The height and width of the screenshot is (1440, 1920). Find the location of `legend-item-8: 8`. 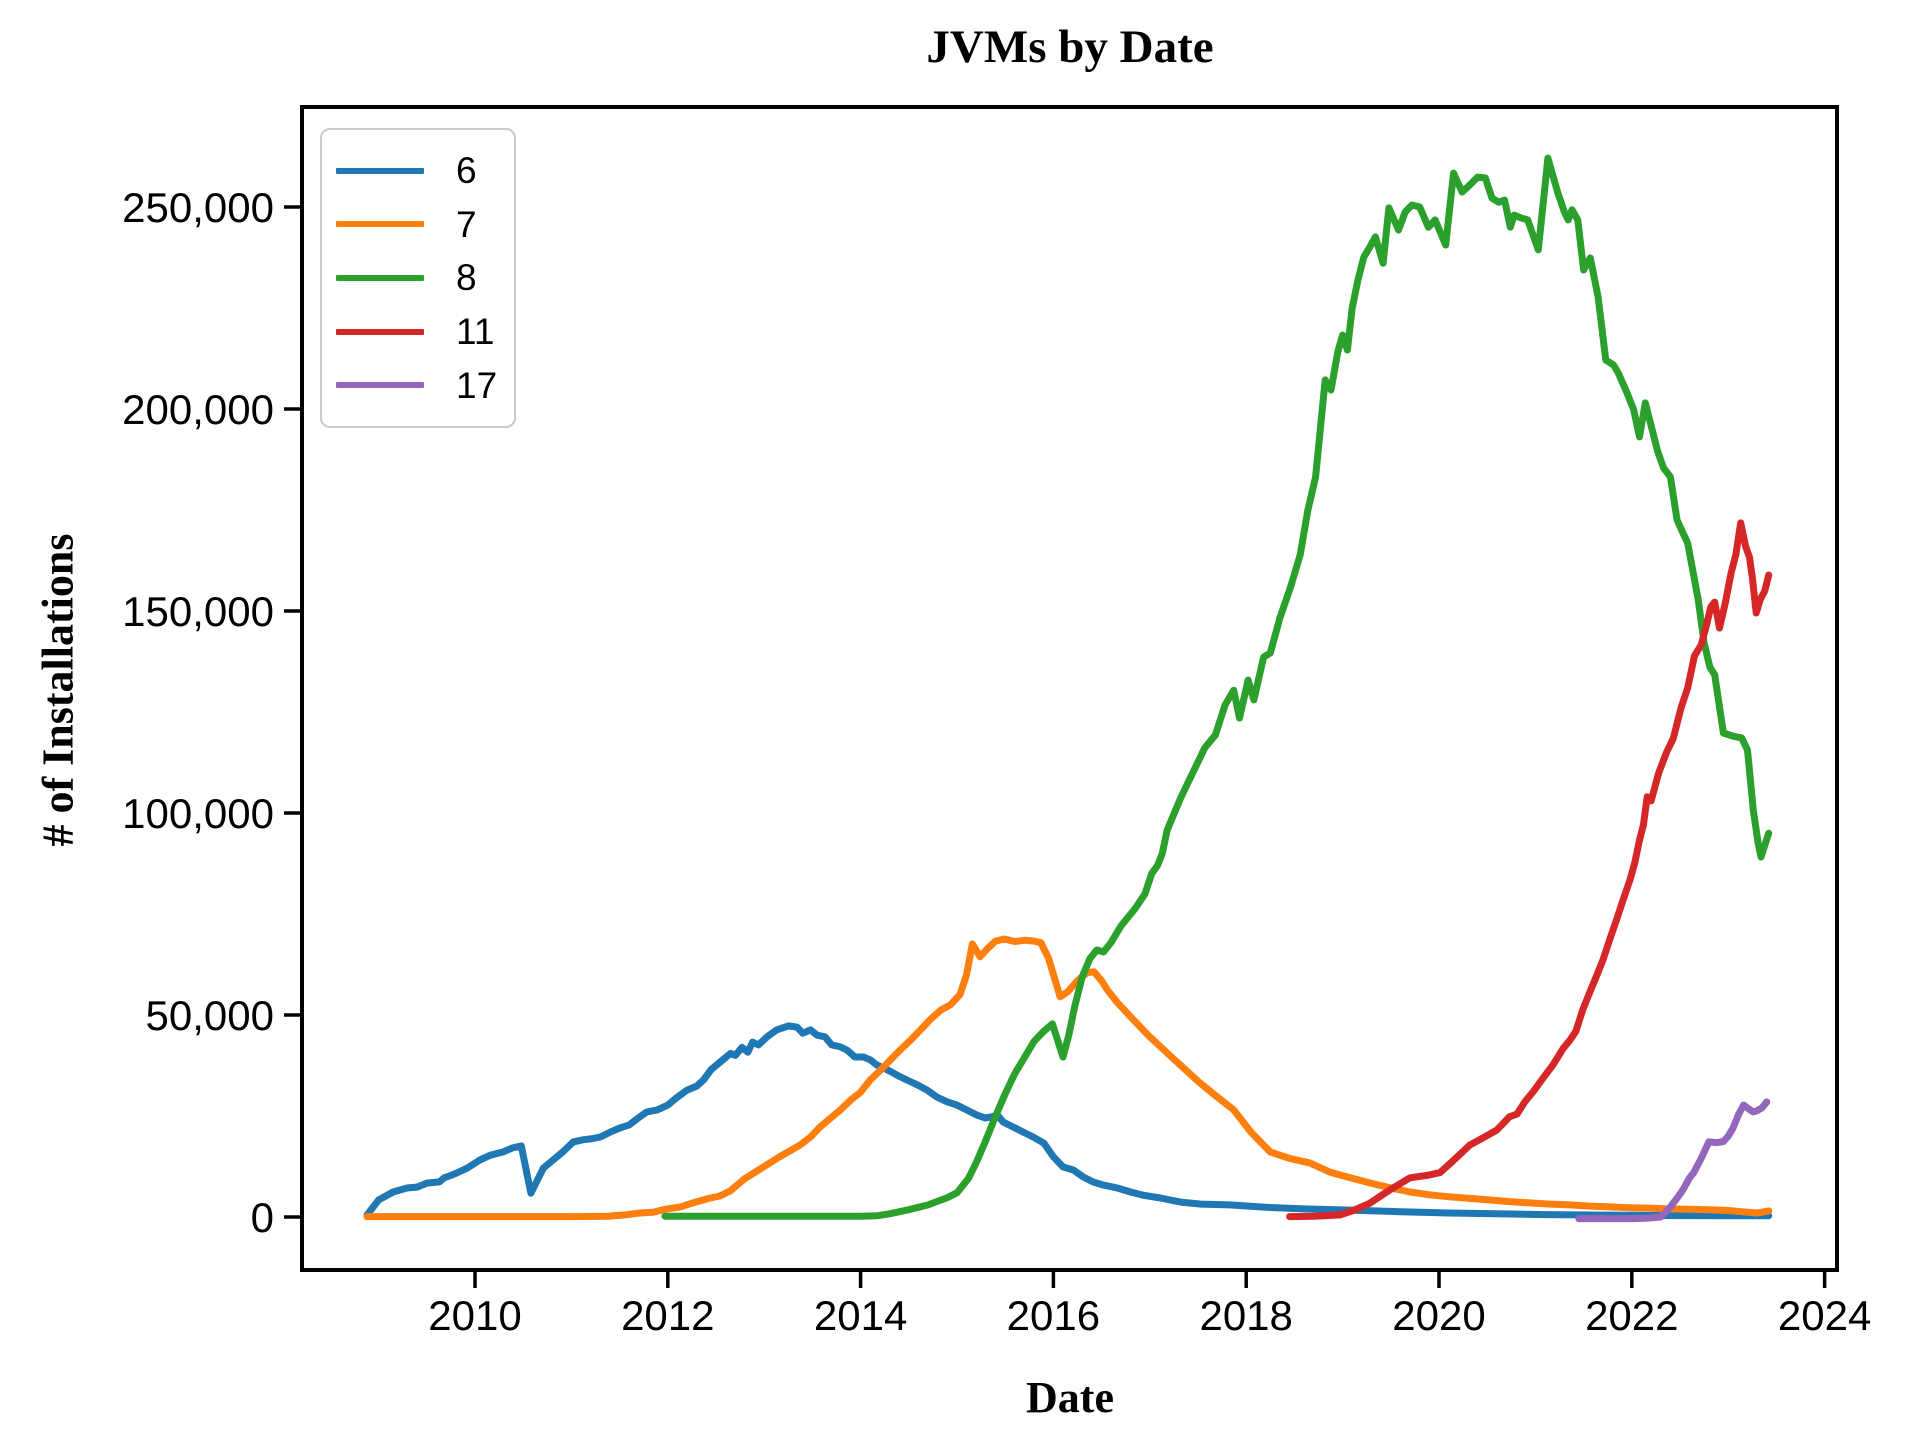

legend-item-8: 8 is located at coordinates (418, 278).